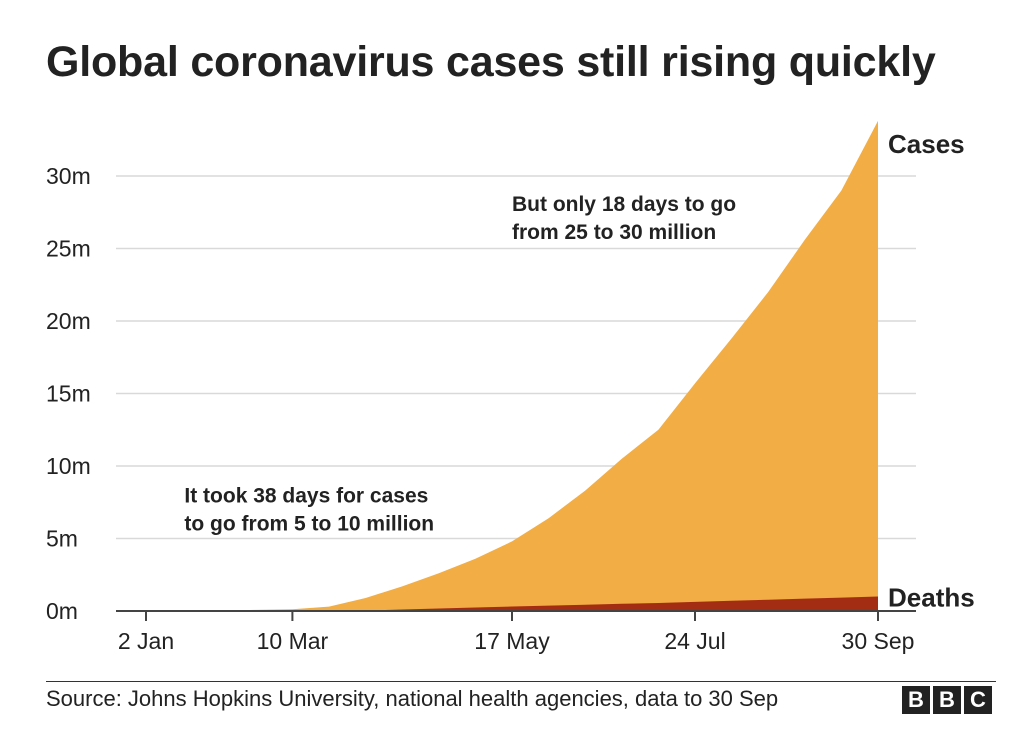 The width and height of the screenshot is (1028, 752). Describe the element at coordinates (68, 249) in the screenshot. I see `y-tick-label-25m: 25m` at that location.